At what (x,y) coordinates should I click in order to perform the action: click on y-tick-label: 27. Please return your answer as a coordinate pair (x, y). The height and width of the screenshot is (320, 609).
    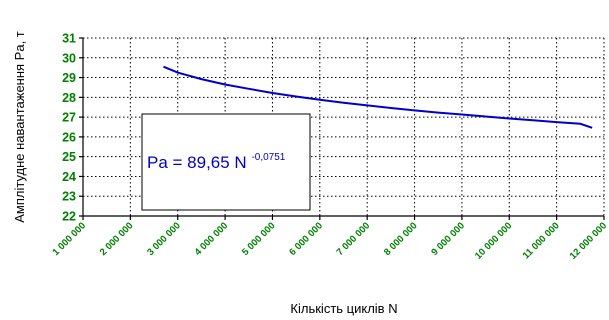
    Looking at the image, I should click on (69, 118).